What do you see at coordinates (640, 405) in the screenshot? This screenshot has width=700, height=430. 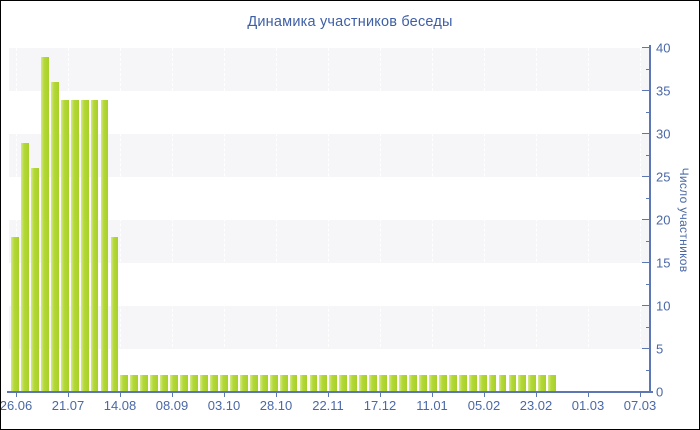 I see `x-tick-label: 07.03` at bounding box center [640, 405].